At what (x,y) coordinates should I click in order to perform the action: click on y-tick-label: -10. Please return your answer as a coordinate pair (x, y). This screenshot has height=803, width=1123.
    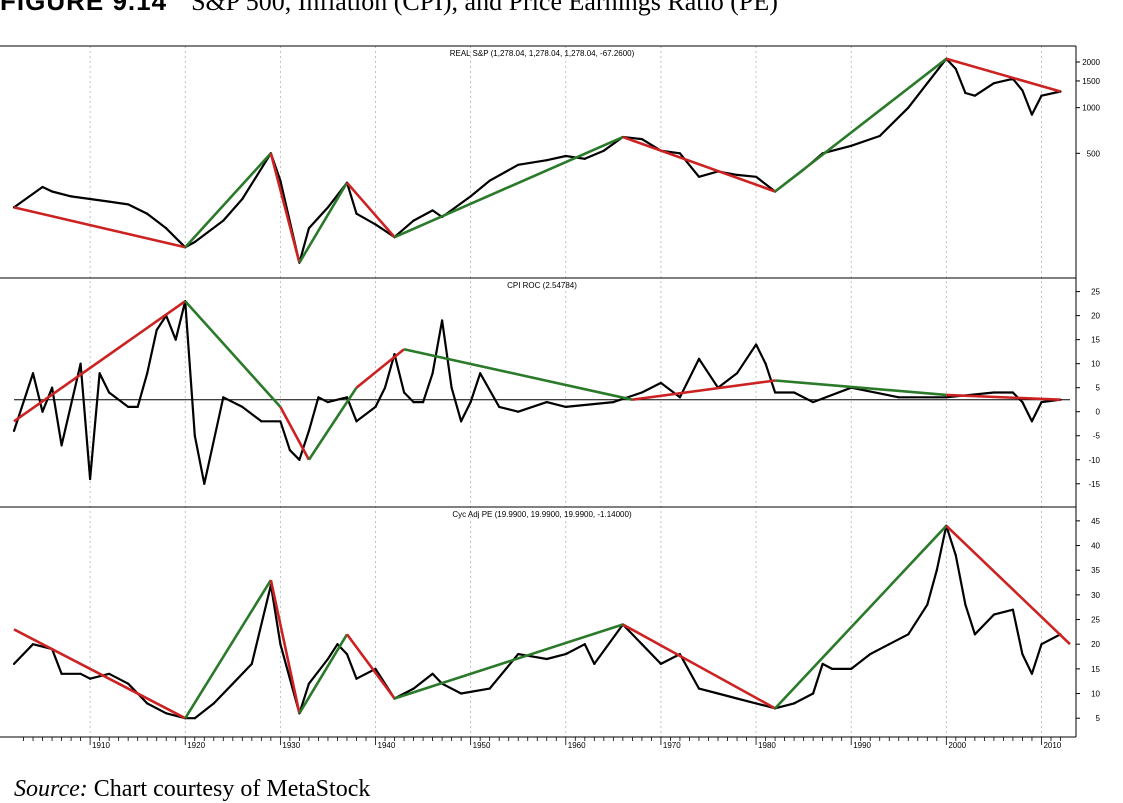
    Looking at the image, I should click on (1094, 460).